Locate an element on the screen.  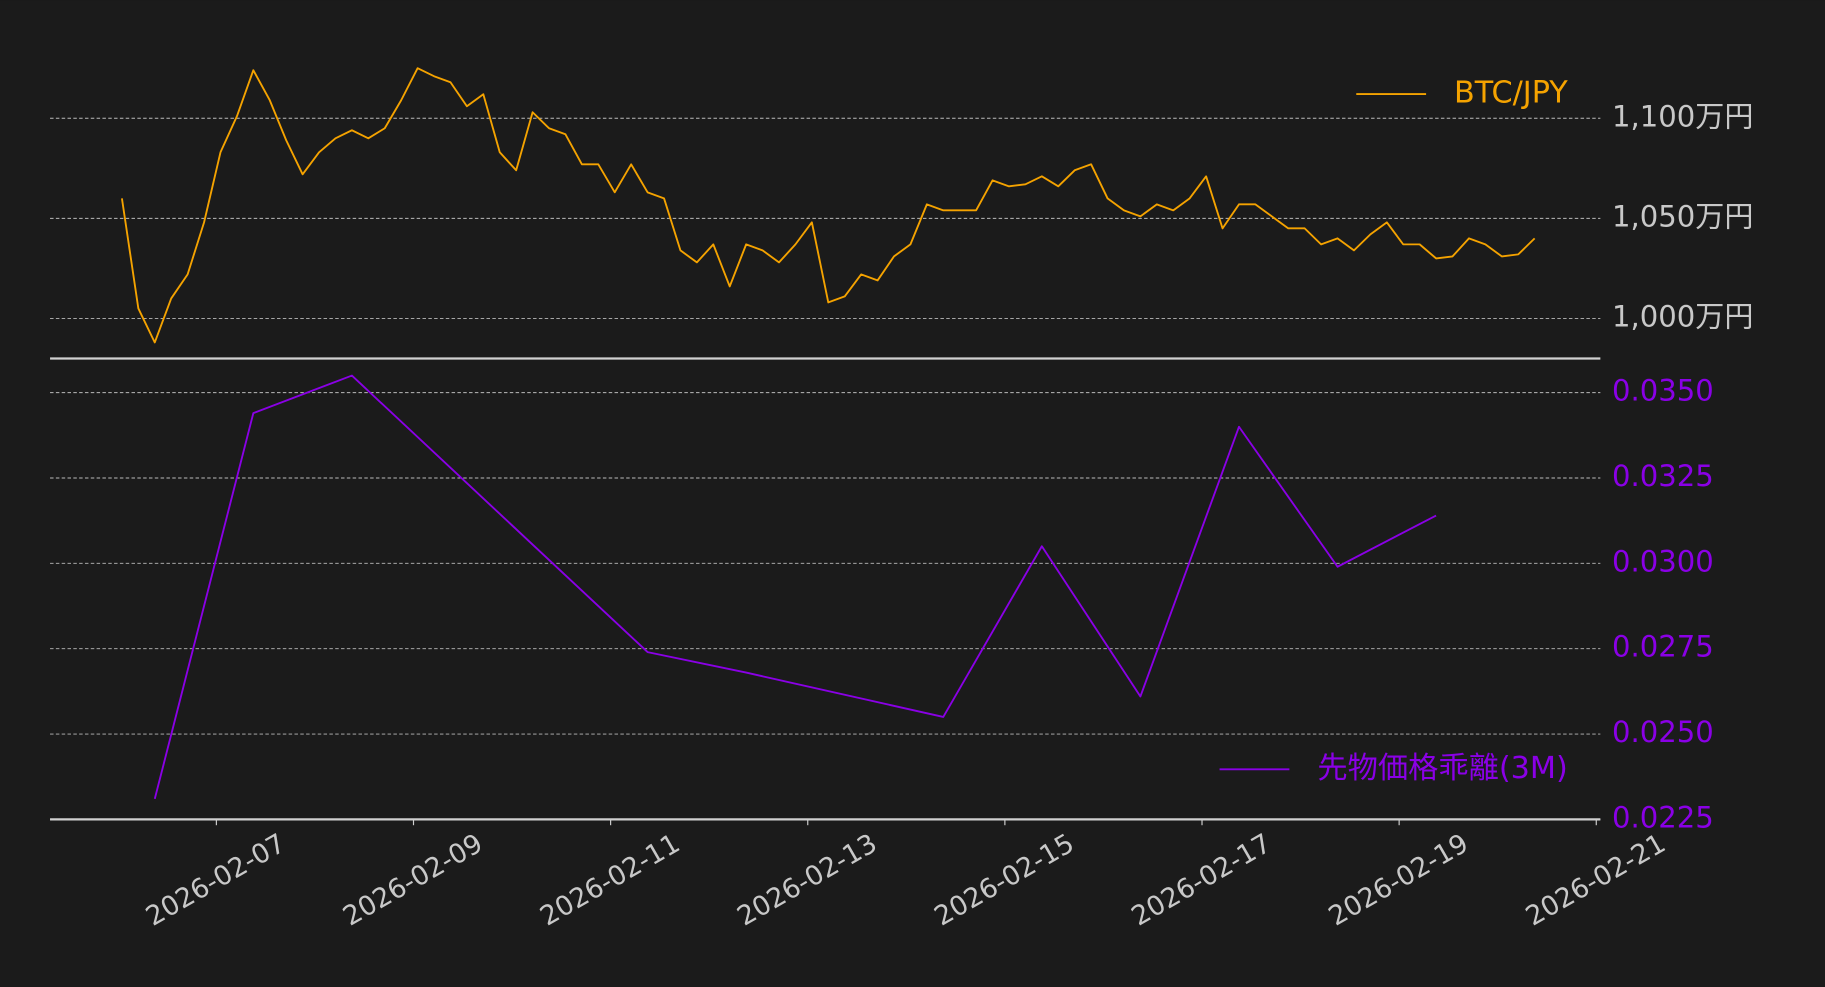
y-tick-label: 1,100万円 is located at coordinates (1682, 116).